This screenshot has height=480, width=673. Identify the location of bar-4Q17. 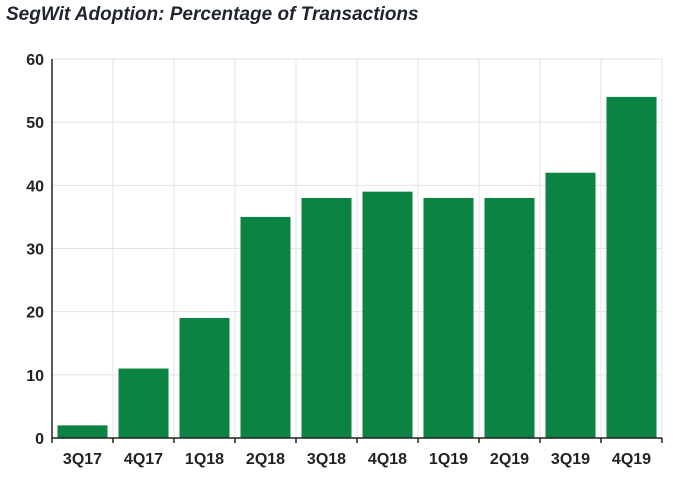
(143, 403).